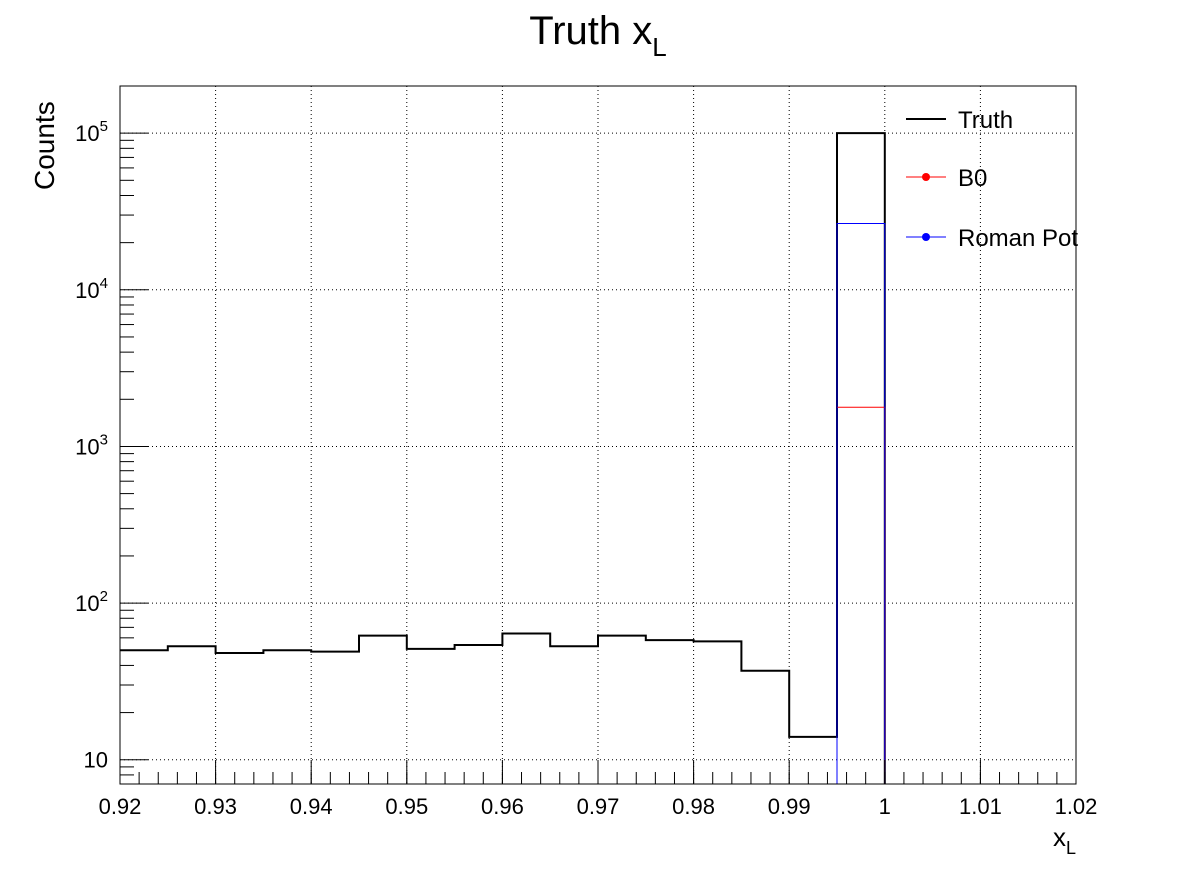 This screenshot has height=872, width=1196. I want to click on x-tick-label: 0.92, so click(120, 806).